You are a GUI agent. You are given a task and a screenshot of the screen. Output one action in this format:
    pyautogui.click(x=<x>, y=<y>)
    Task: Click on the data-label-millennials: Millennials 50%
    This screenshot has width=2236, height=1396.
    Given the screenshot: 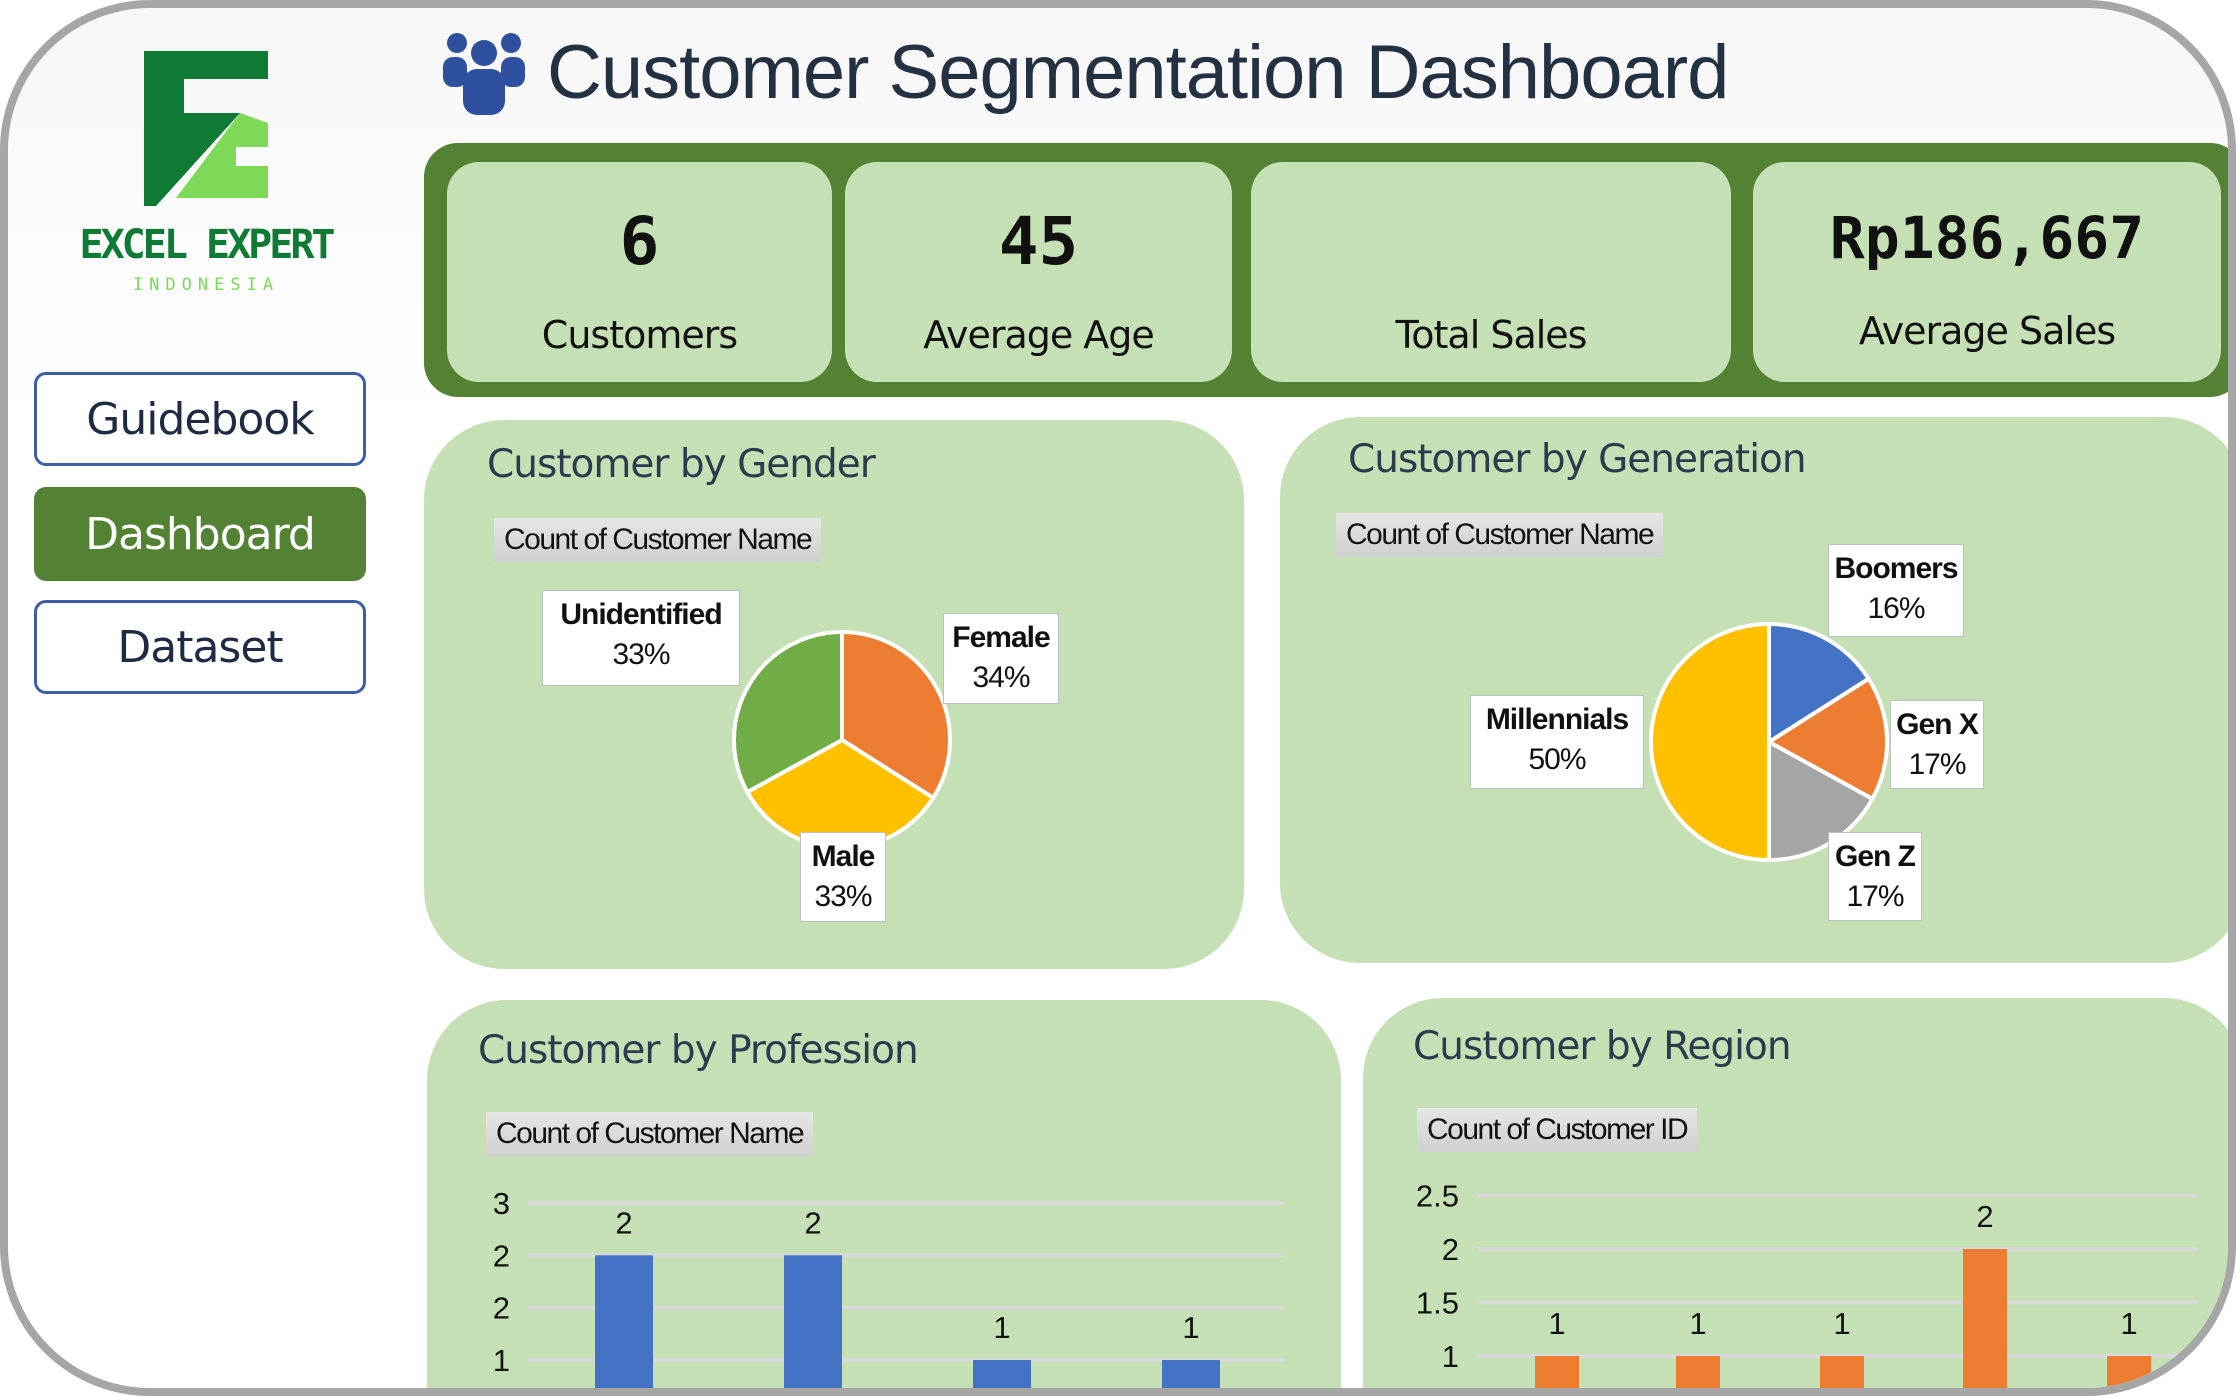 What is the action you would take?
    pyautogui.click(x=1557, y=742)
    